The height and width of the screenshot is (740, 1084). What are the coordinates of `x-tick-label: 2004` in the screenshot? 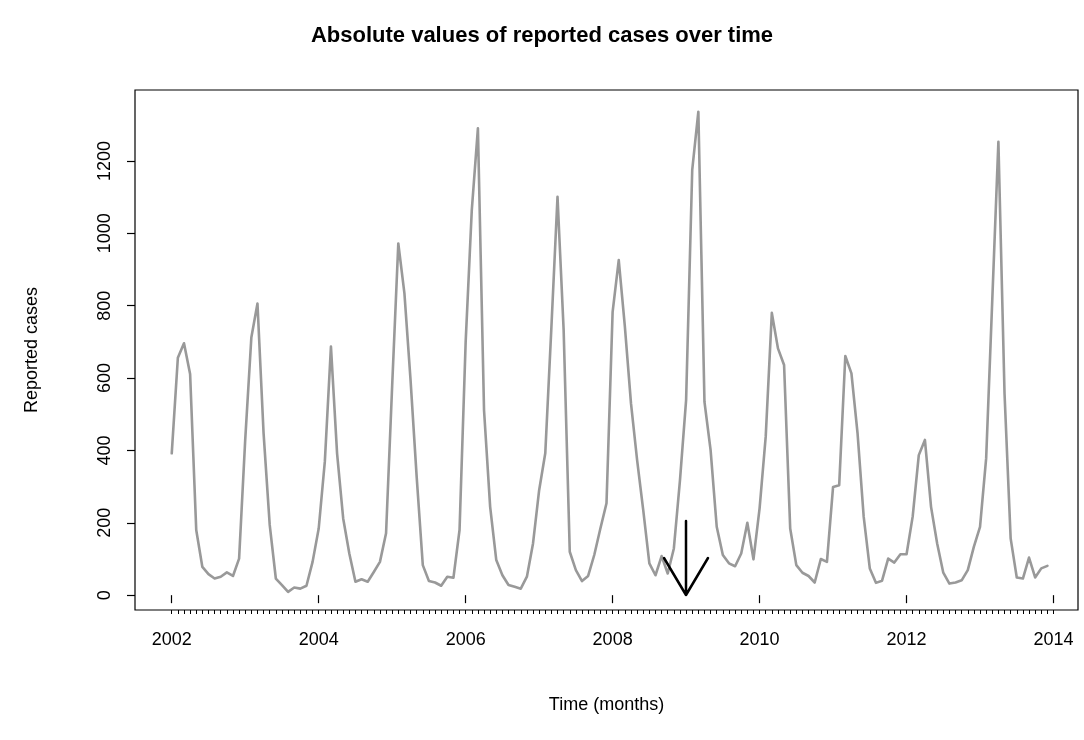 It's located at (318, 639).